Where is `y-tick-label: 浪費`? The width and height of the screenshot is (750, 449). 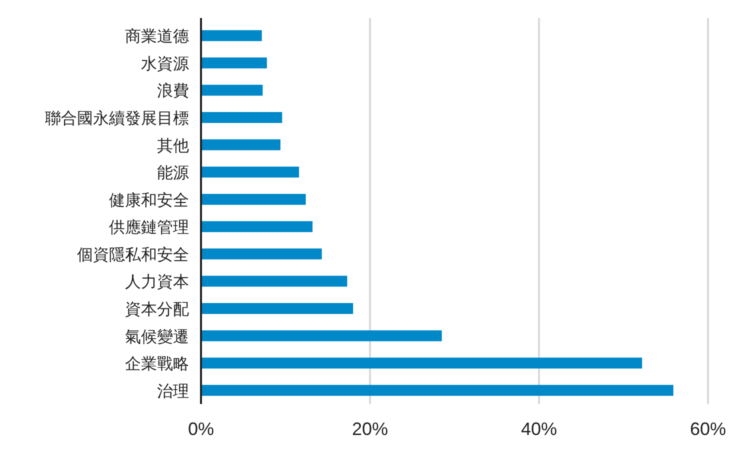
y-tick-label: 浪費 is located at coordinates (173, 90).